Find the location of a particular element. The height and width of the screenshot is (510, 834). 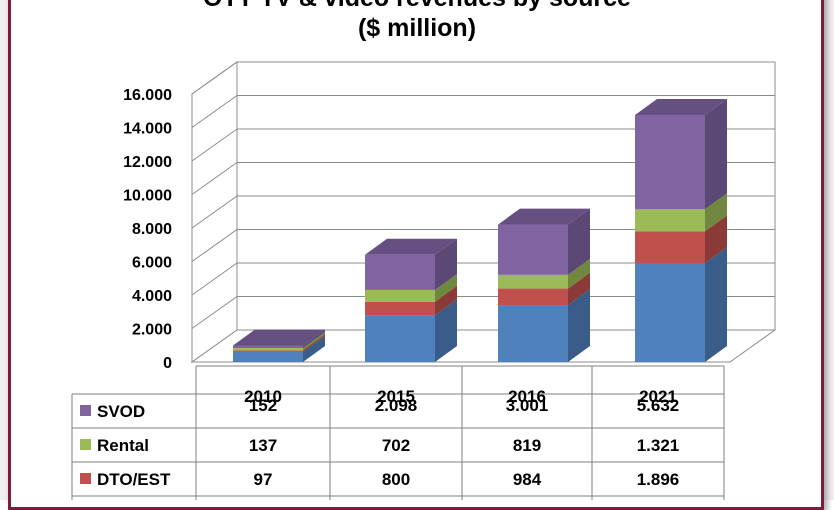

y-tick-label: 0 is located at coordinates (167, 363).